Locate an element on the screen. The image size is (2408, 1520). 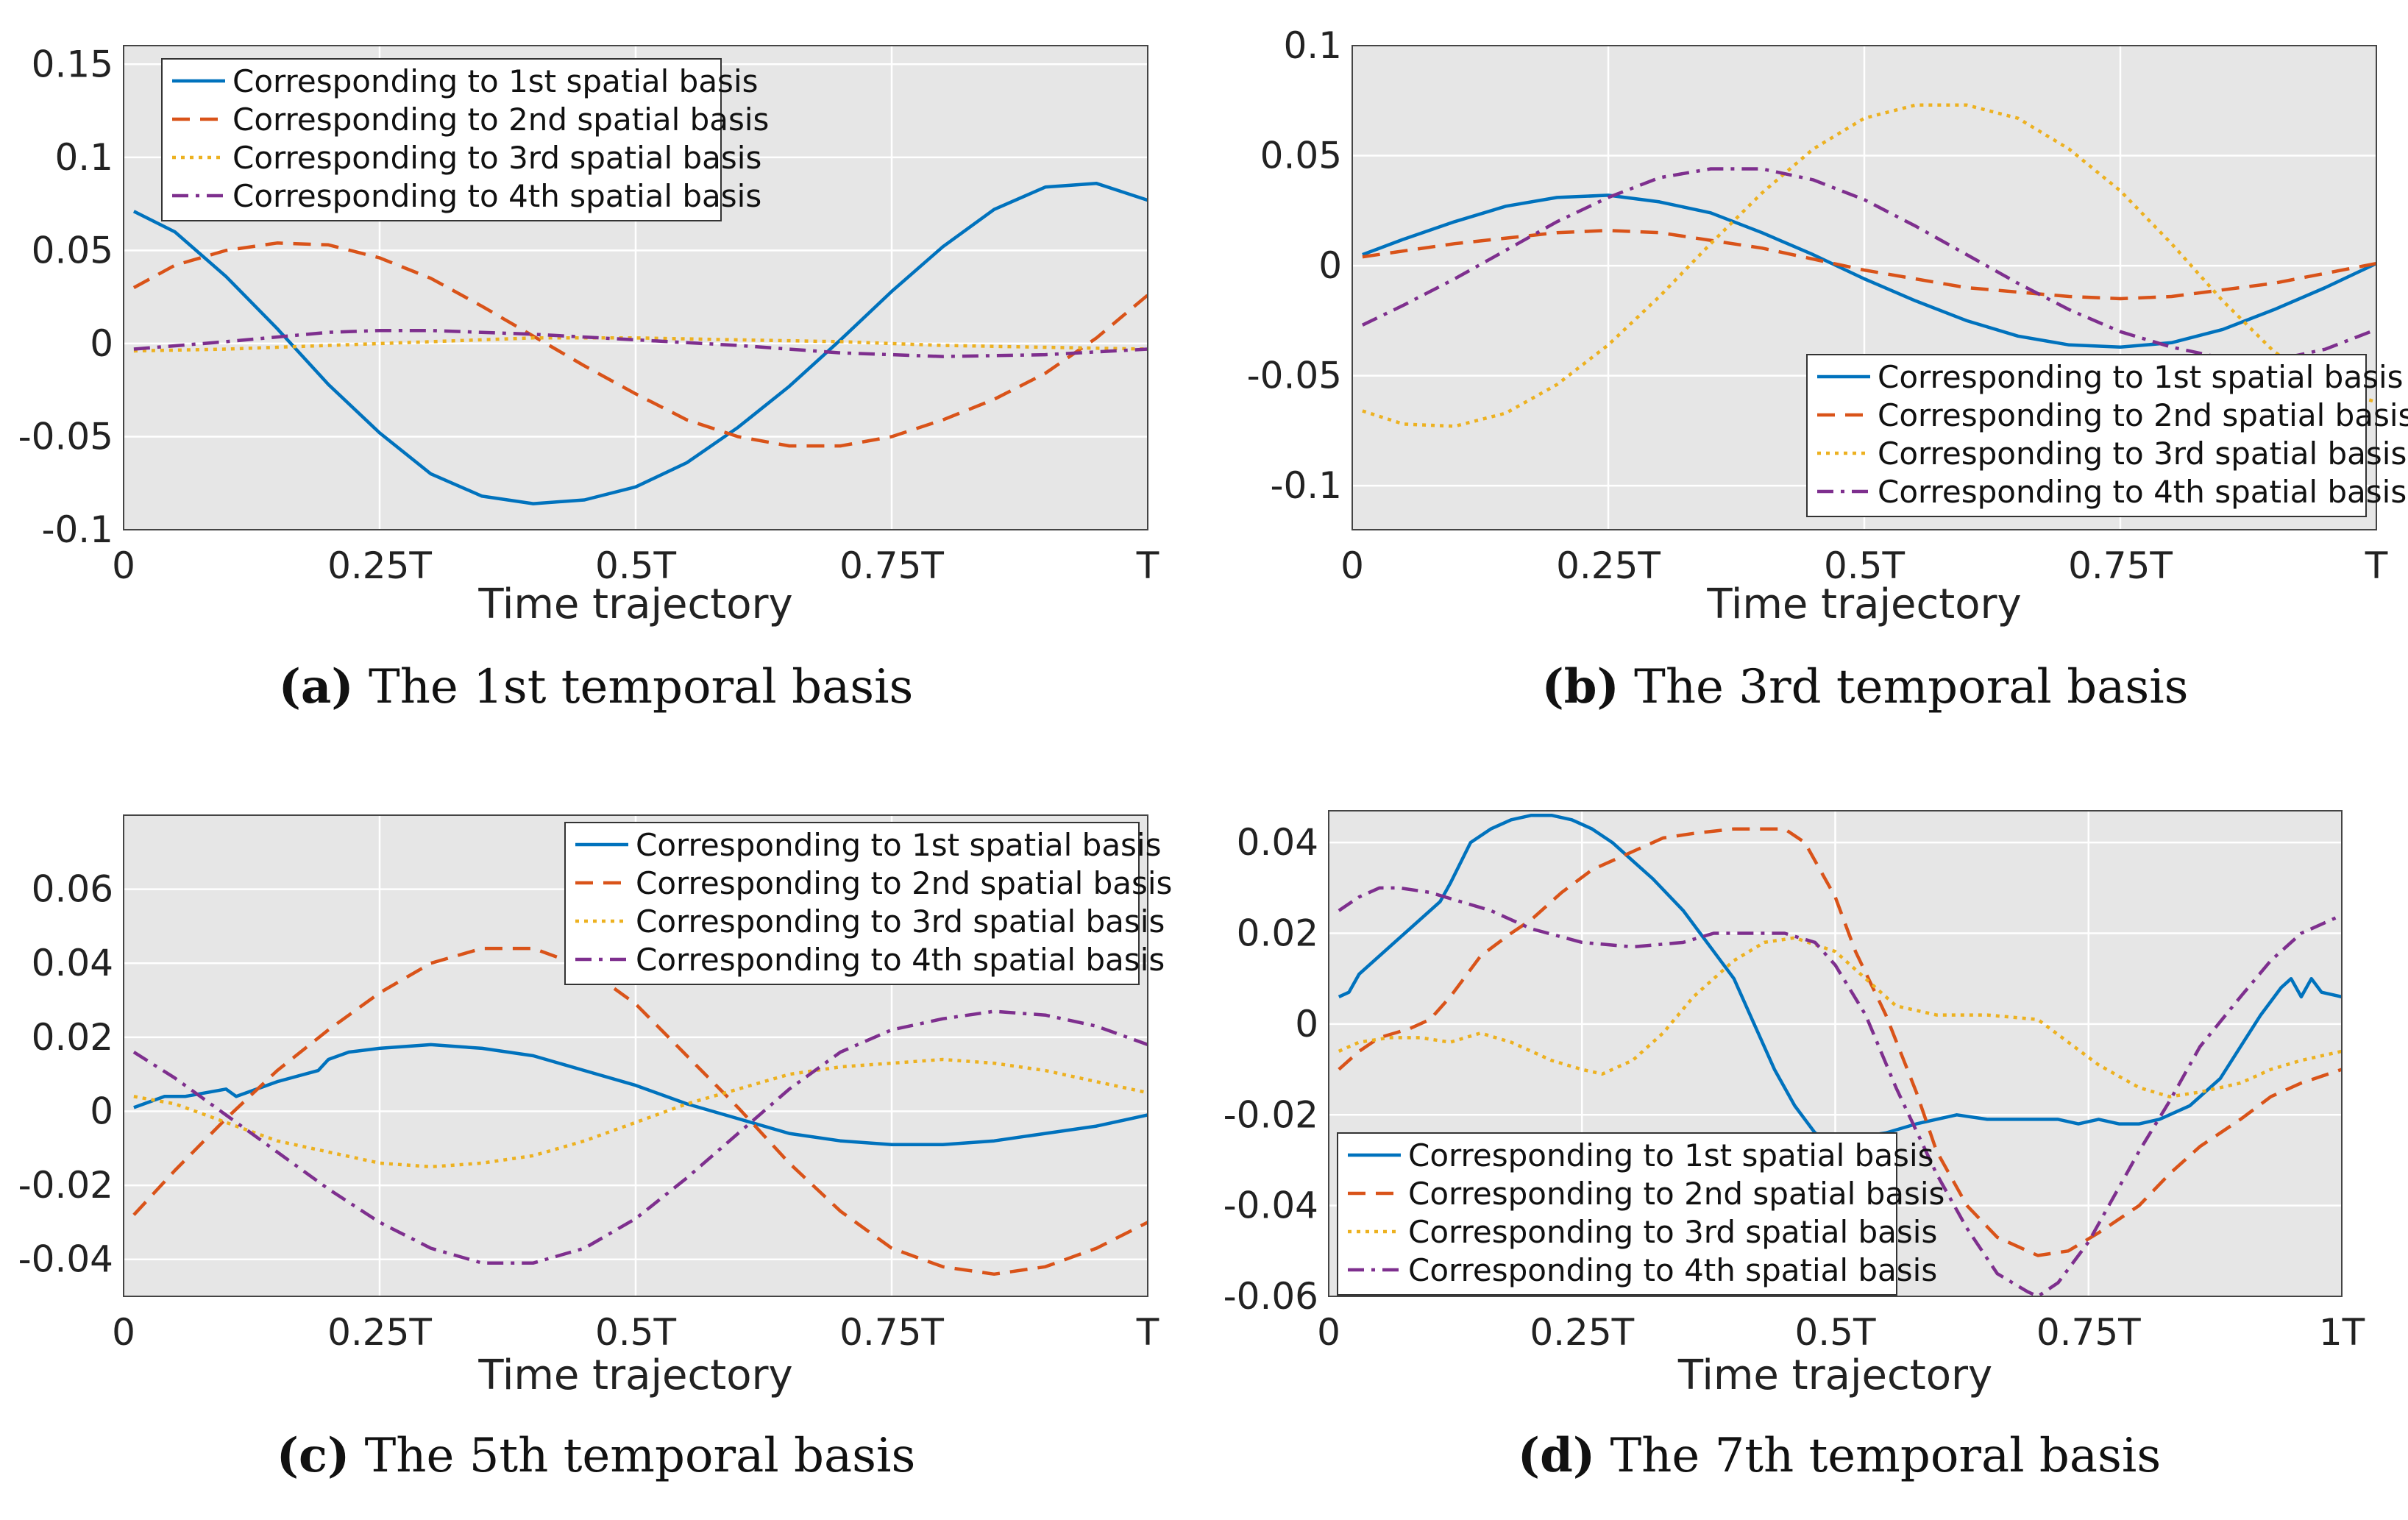
caption-text: The 1st temporal basis is located at coordinates (641, 687).